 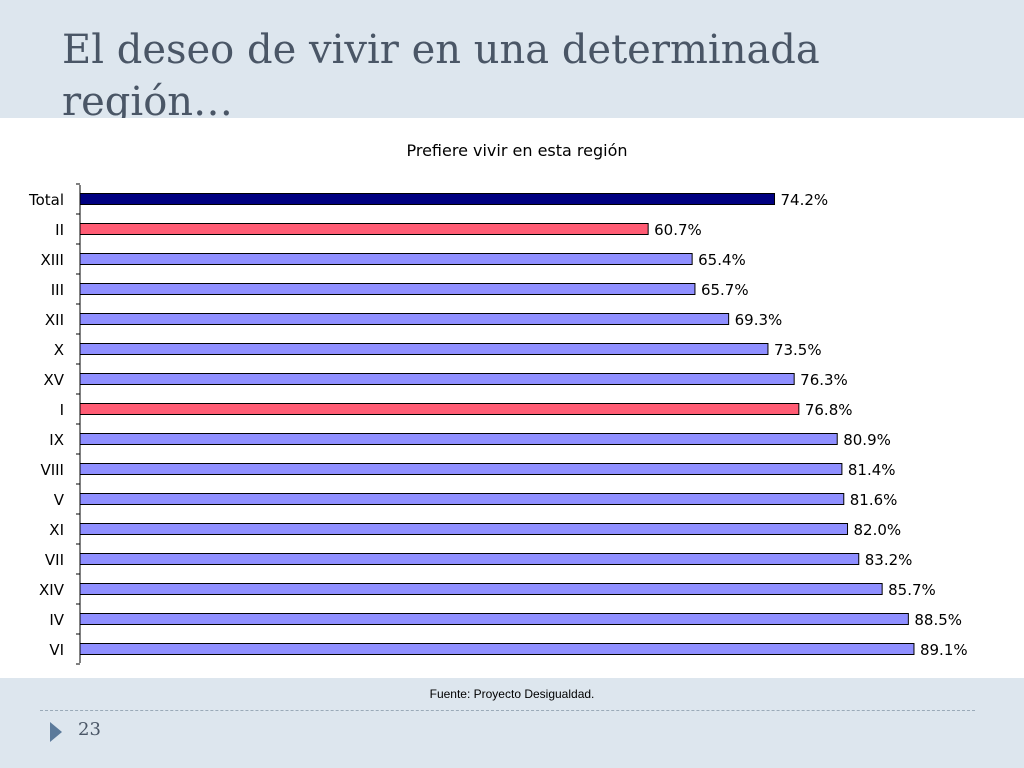 I want to click on value-label: 65.7%, so click(x=725, y=290).